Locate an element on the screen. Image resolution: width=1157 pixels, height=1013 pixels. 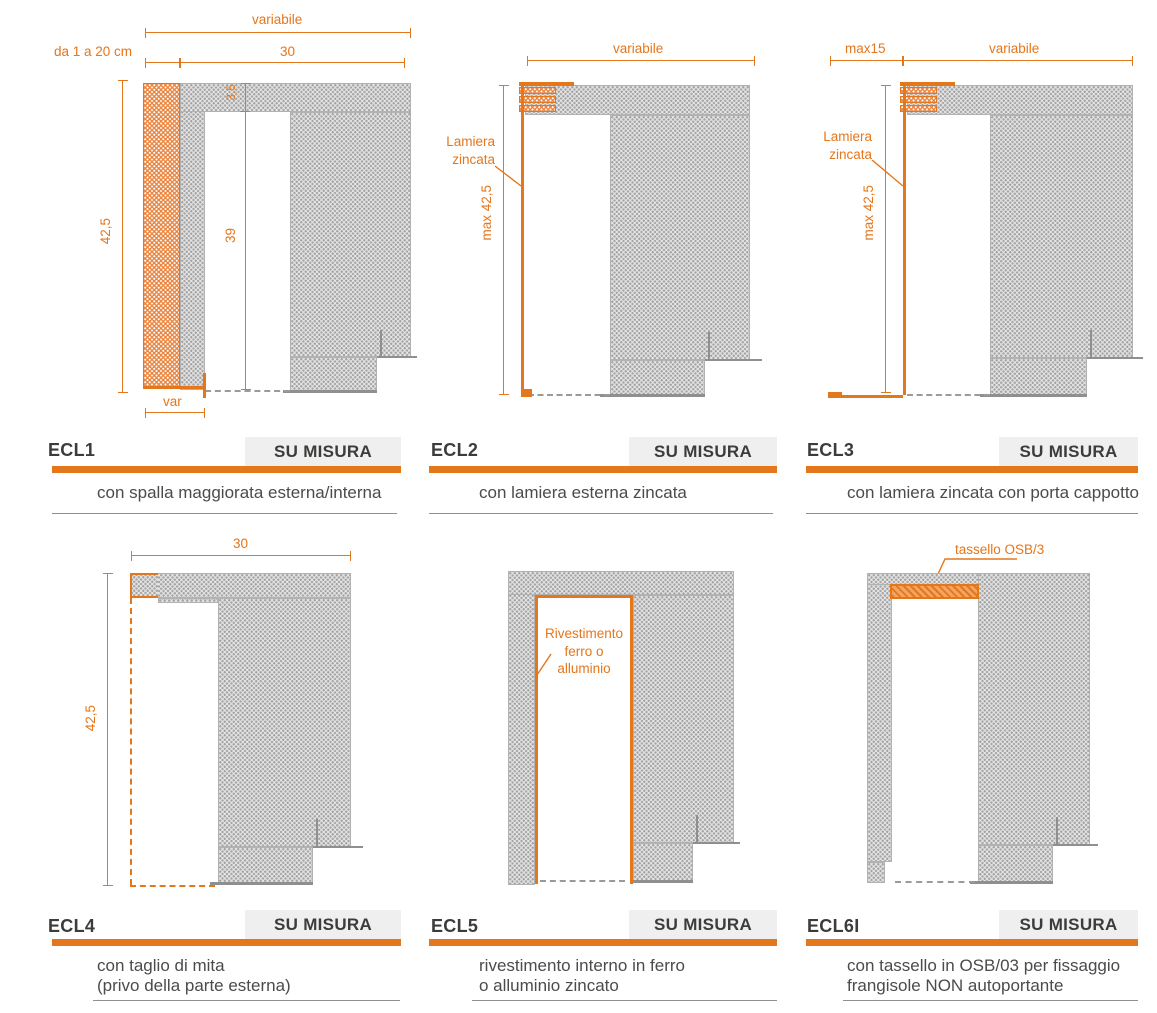
band-under-strip-hatch is located at coordinates (188, 600).